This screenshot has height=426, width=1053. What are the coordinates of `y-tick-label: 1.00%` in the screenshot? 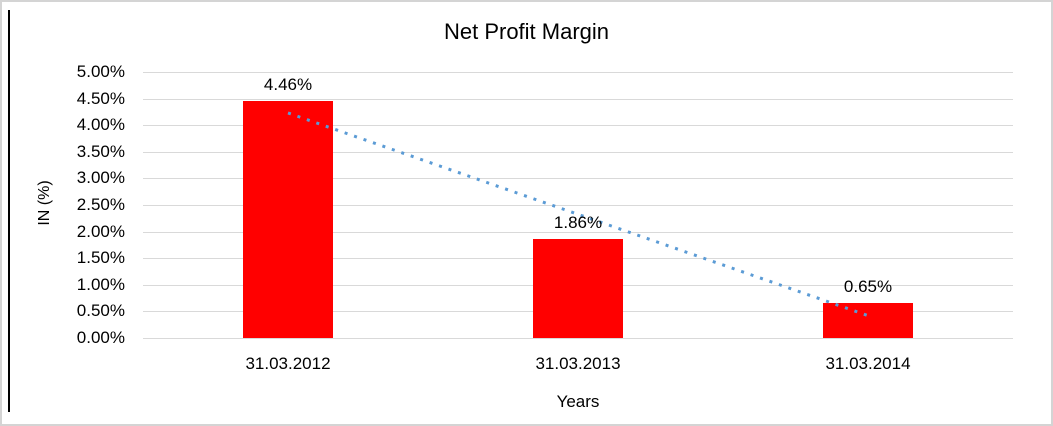 It's located at (100, 284).